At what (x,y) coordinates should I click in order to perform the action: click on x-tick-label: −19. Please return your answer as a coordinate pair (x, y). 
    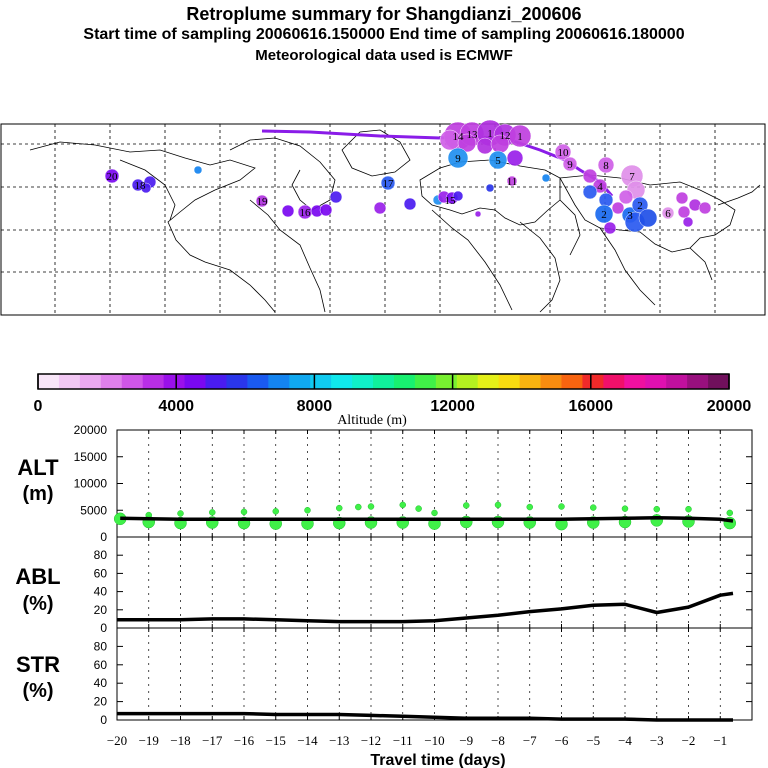
    Looking at the image, I should click on (149, 740).